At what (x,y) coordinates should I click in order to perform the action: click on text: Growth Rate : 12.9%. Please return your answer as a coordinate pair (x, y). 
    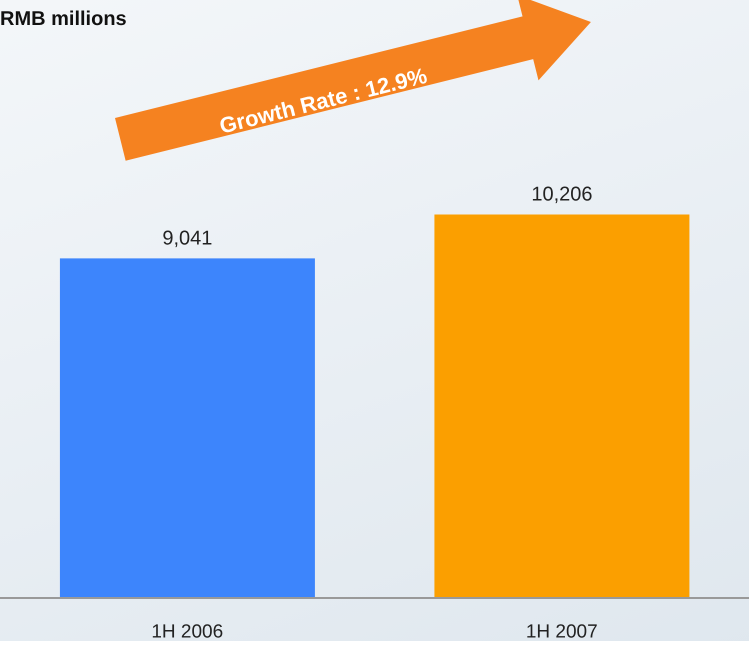
    Looking at the image, I should click on (323, 100).